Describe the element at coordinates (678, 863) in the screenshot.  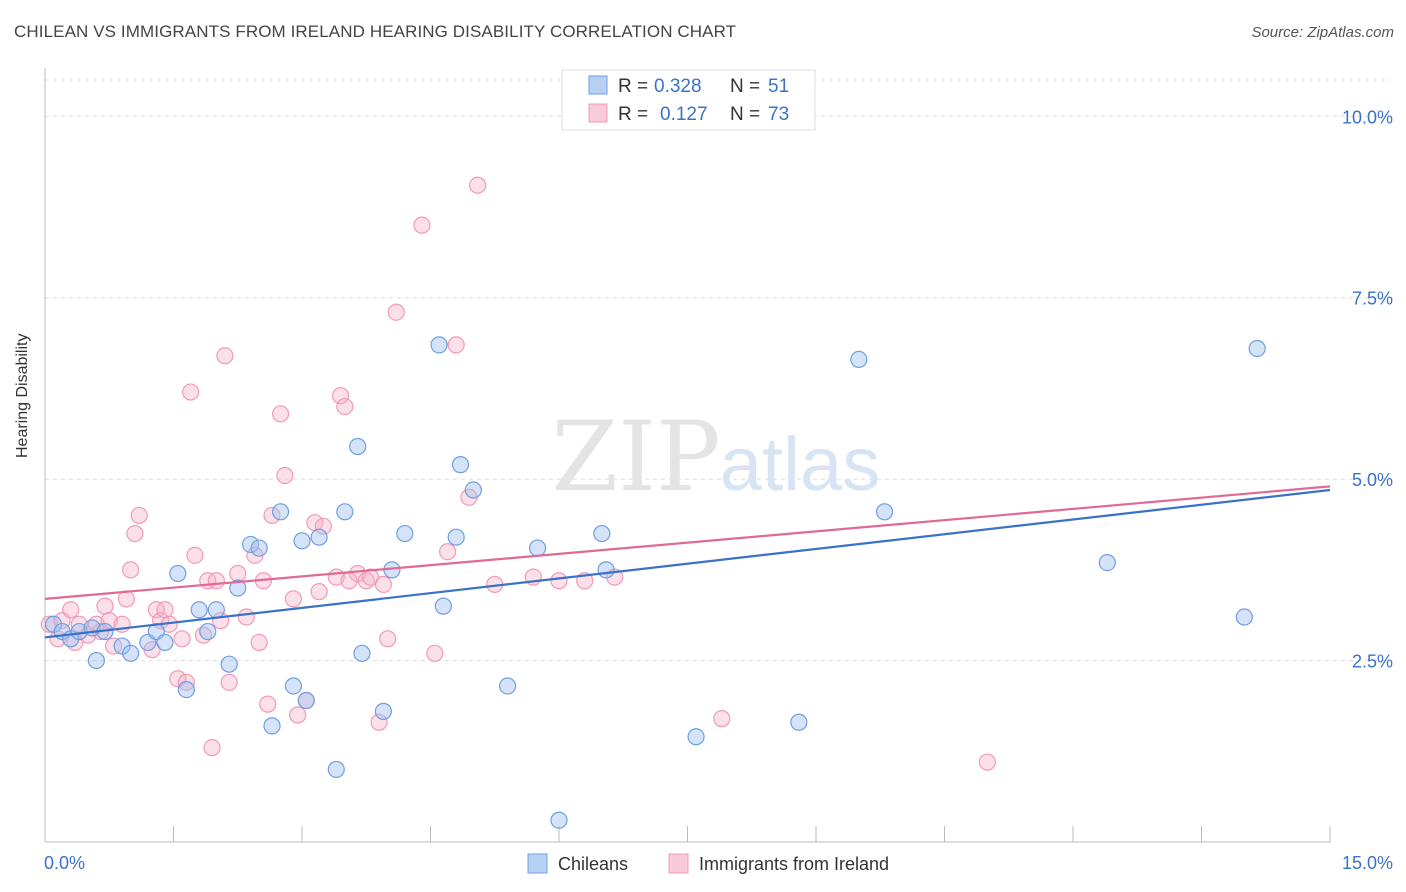
I see `legend-bottom-swatch-ireland` at that location.